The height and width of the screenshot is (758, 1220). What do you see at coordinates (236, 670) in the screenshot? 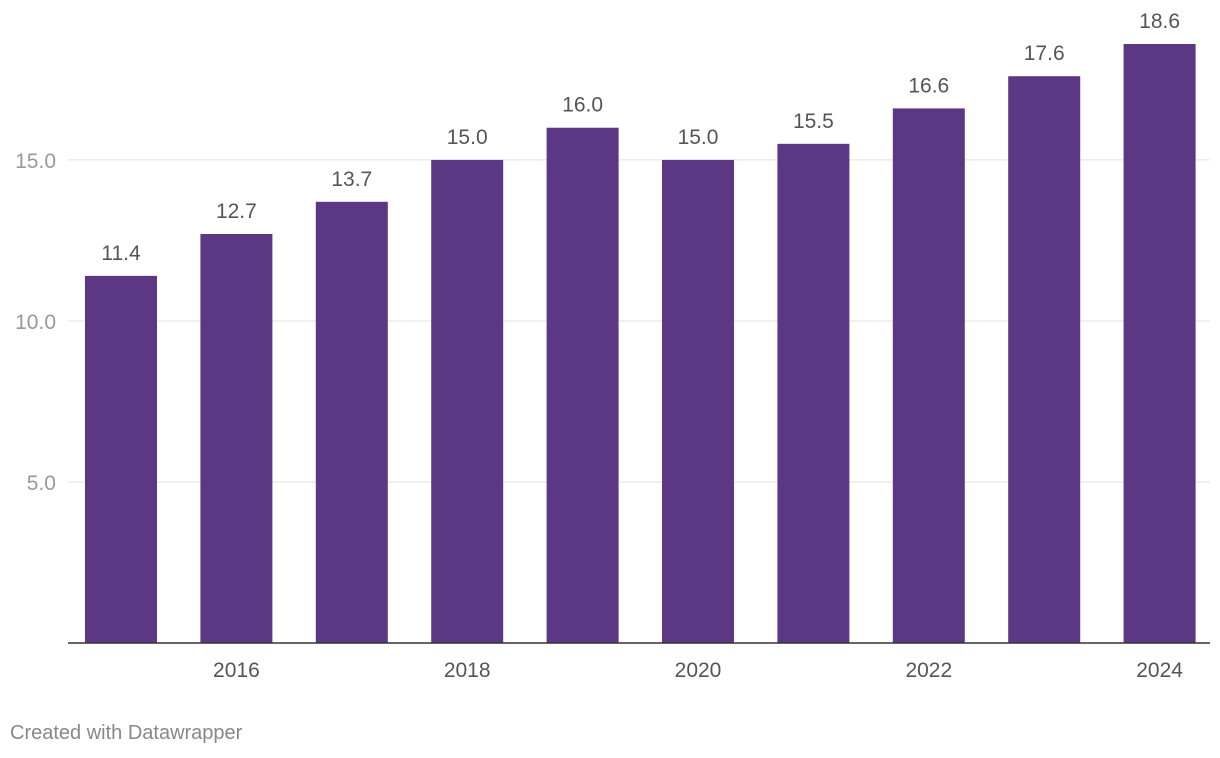
I see `x-tick-label: 2016` at bounding box center [236, 670].